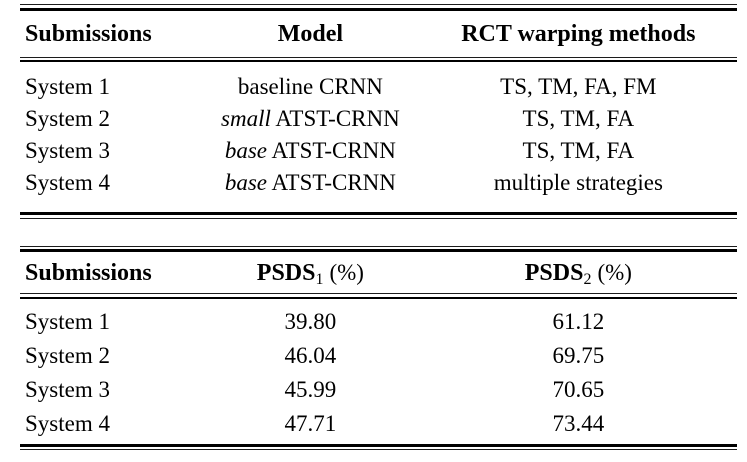 The height and width of the screenshot is (462, 747). I want to click on table-row: System 2 46.04 69.75, so click(378, 356).